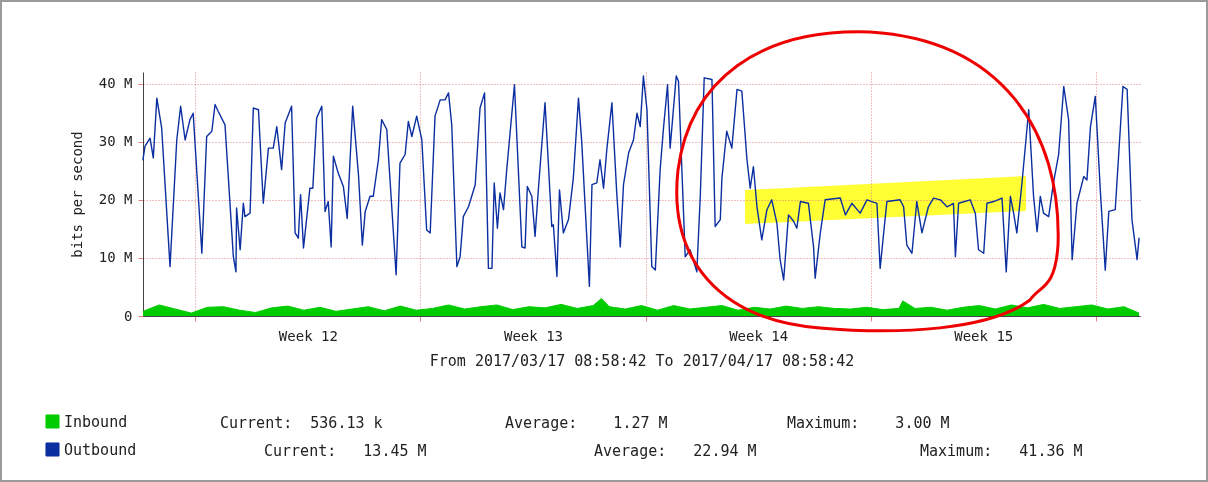 This screenshot has height=482, width=1208. Describe the element at coordinates (308, 335) in the screenshot. I see `x-tick-label: Week 12` at that location.